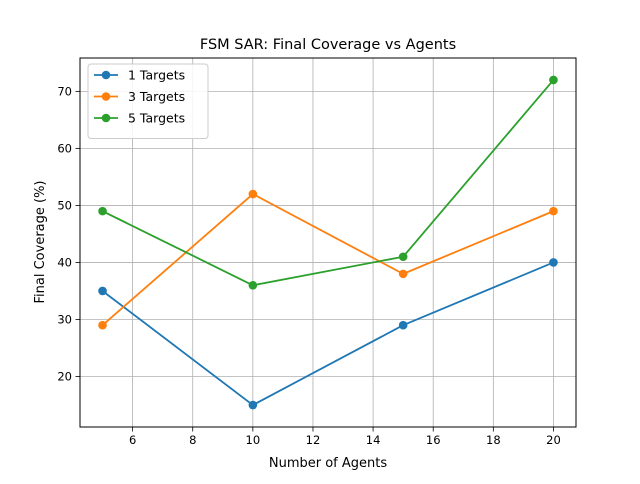 This screenshot has width=640, height=484. I want to click on x-tick-label: 6, so click(132, 440).